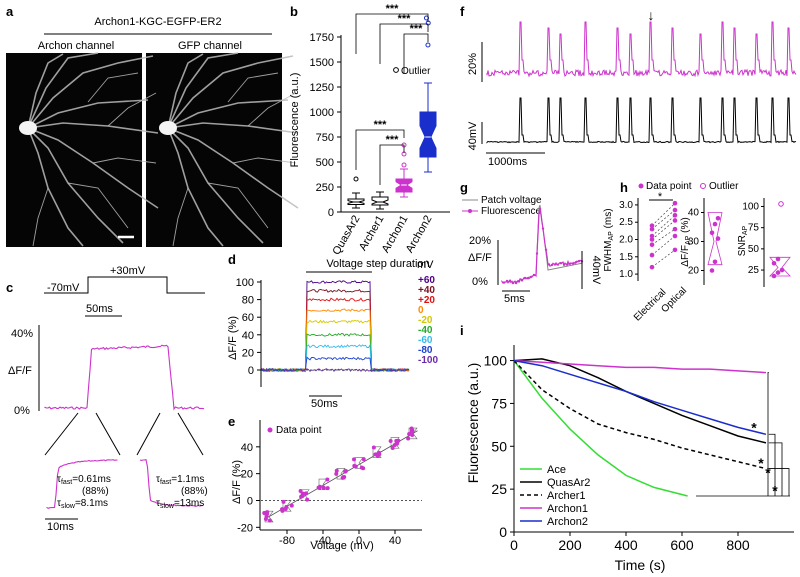 This screenshot has height=577, width=800. What do you see at coordinates (596, 270) in the screenshot?
I see `panel-g-v-scale: 40mV` at bounding box center [596, 270].